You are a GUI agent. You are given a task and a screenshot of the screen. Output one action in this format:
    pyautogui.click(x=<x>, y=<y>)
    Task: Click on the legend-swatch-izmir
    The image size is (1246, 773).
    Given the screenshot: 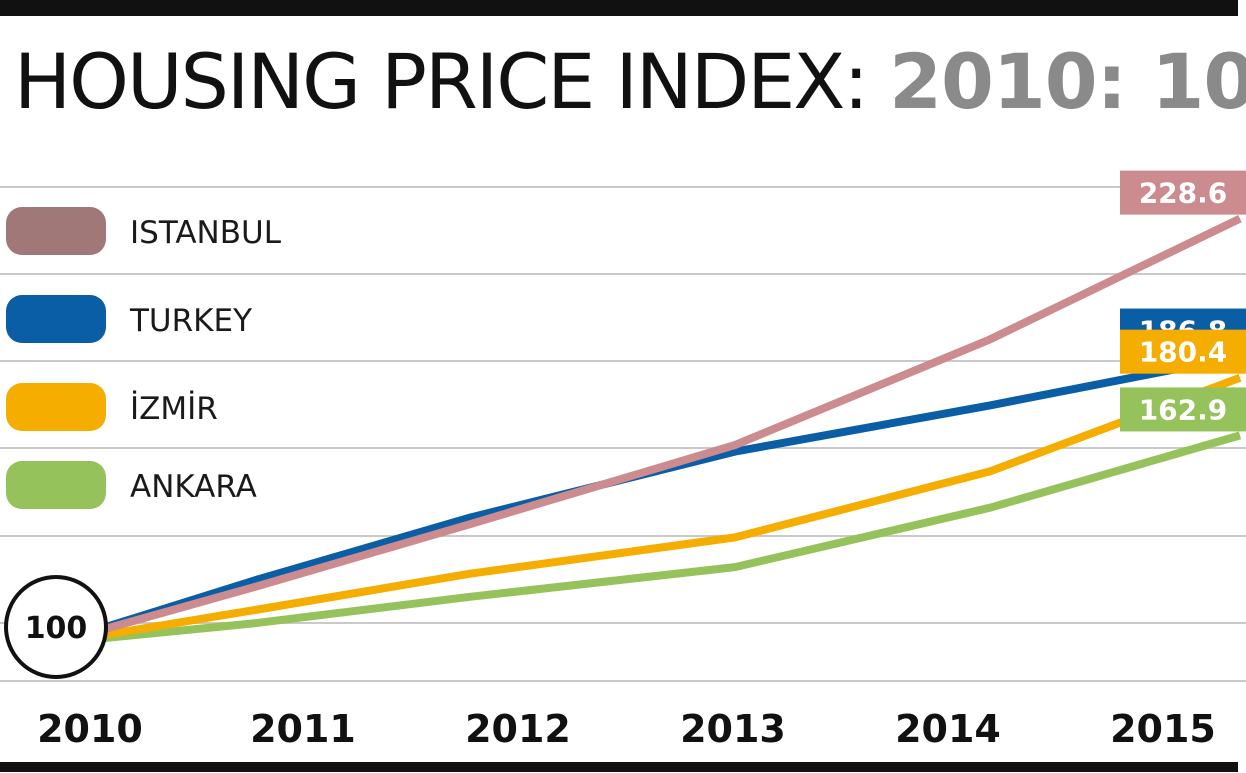 What is the action you would take?
    pyautogui.click(x=56, y=407)
    